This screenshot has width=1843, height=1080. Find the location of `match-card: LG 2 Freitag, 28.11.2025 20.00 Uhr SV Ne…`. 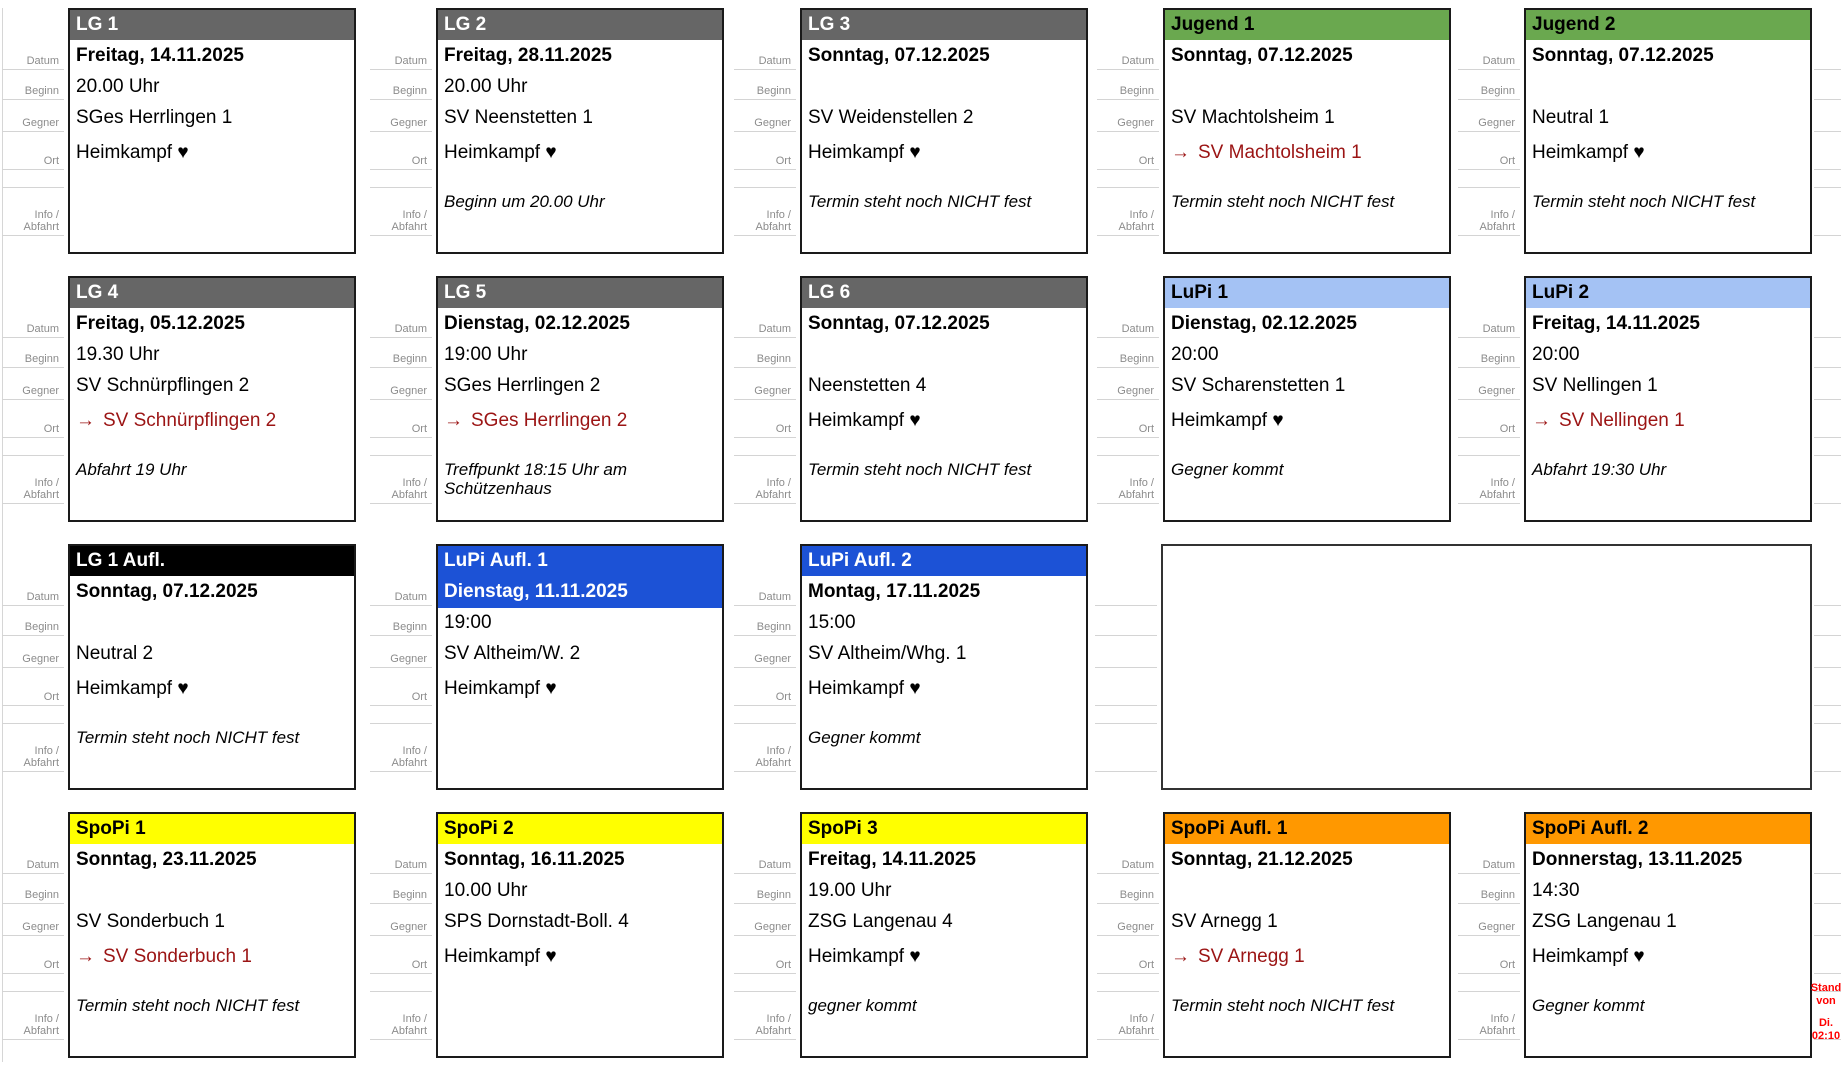

match-card: LG 2 Freitag, 28.11.2025 20.00 Uhr SV Ne… is located at coordinates (580, 131).